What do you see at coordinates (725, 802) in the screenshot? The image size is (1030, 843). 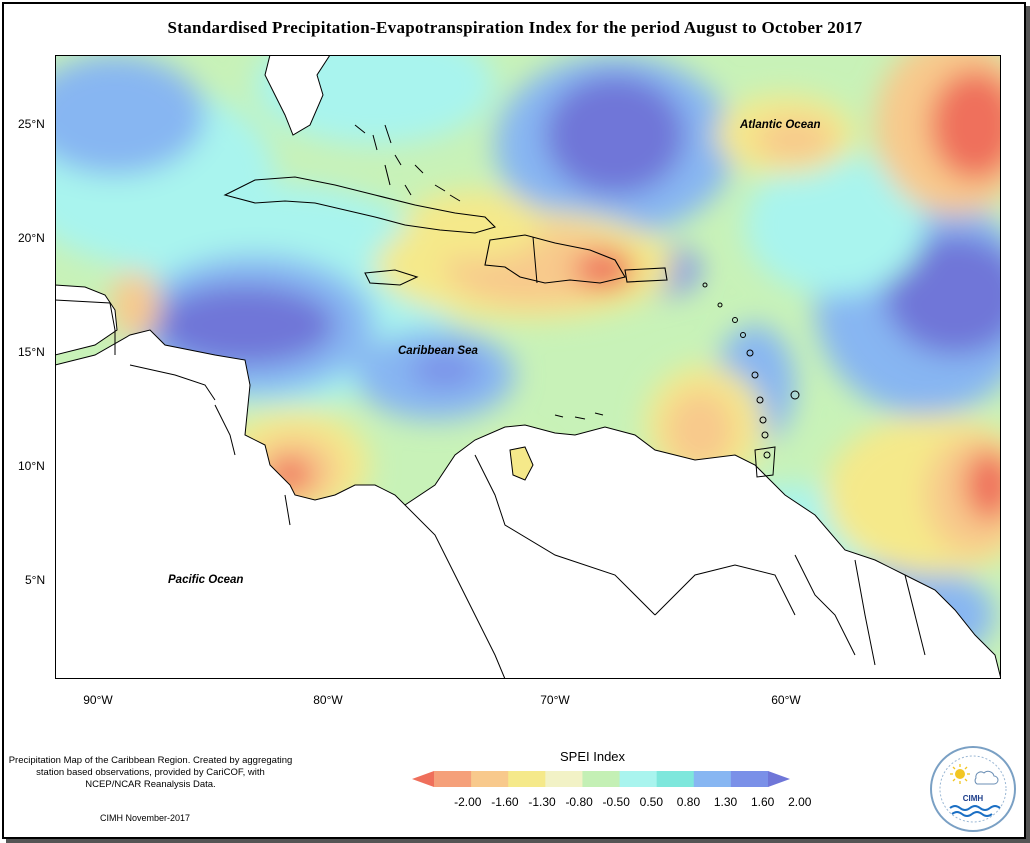 I see `legend-tick-label: 1.30` at bounding box center [725, 802].